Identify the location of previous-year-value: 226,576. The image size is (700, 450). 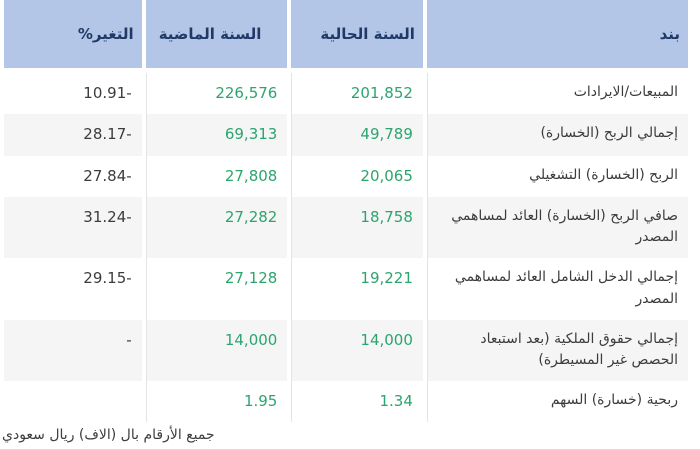
(216, 94).